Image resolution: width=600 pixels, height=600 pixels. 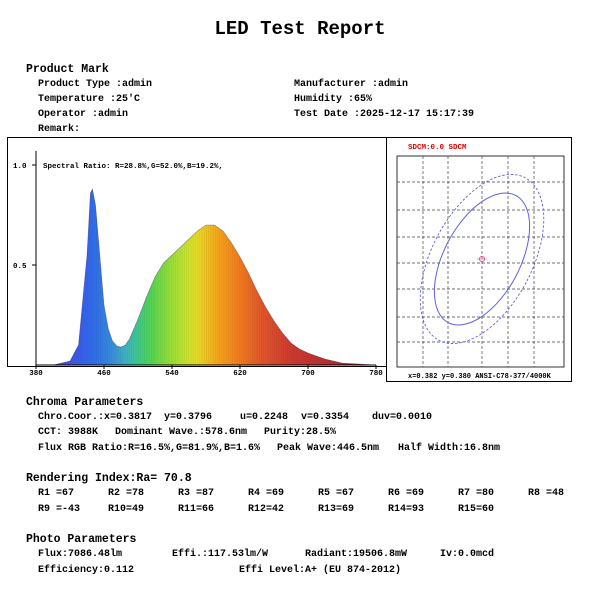 I want to click on cie-panel-frame, so click(x=479, y=259).